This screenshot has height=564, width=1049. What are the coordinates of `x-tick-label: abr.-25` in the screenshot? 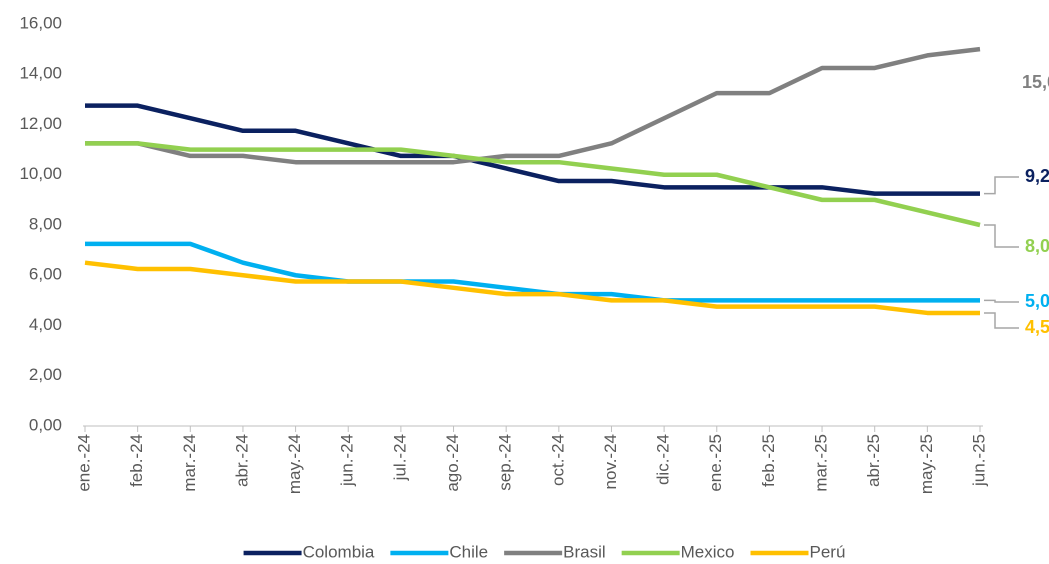 It's located at (873, 460).